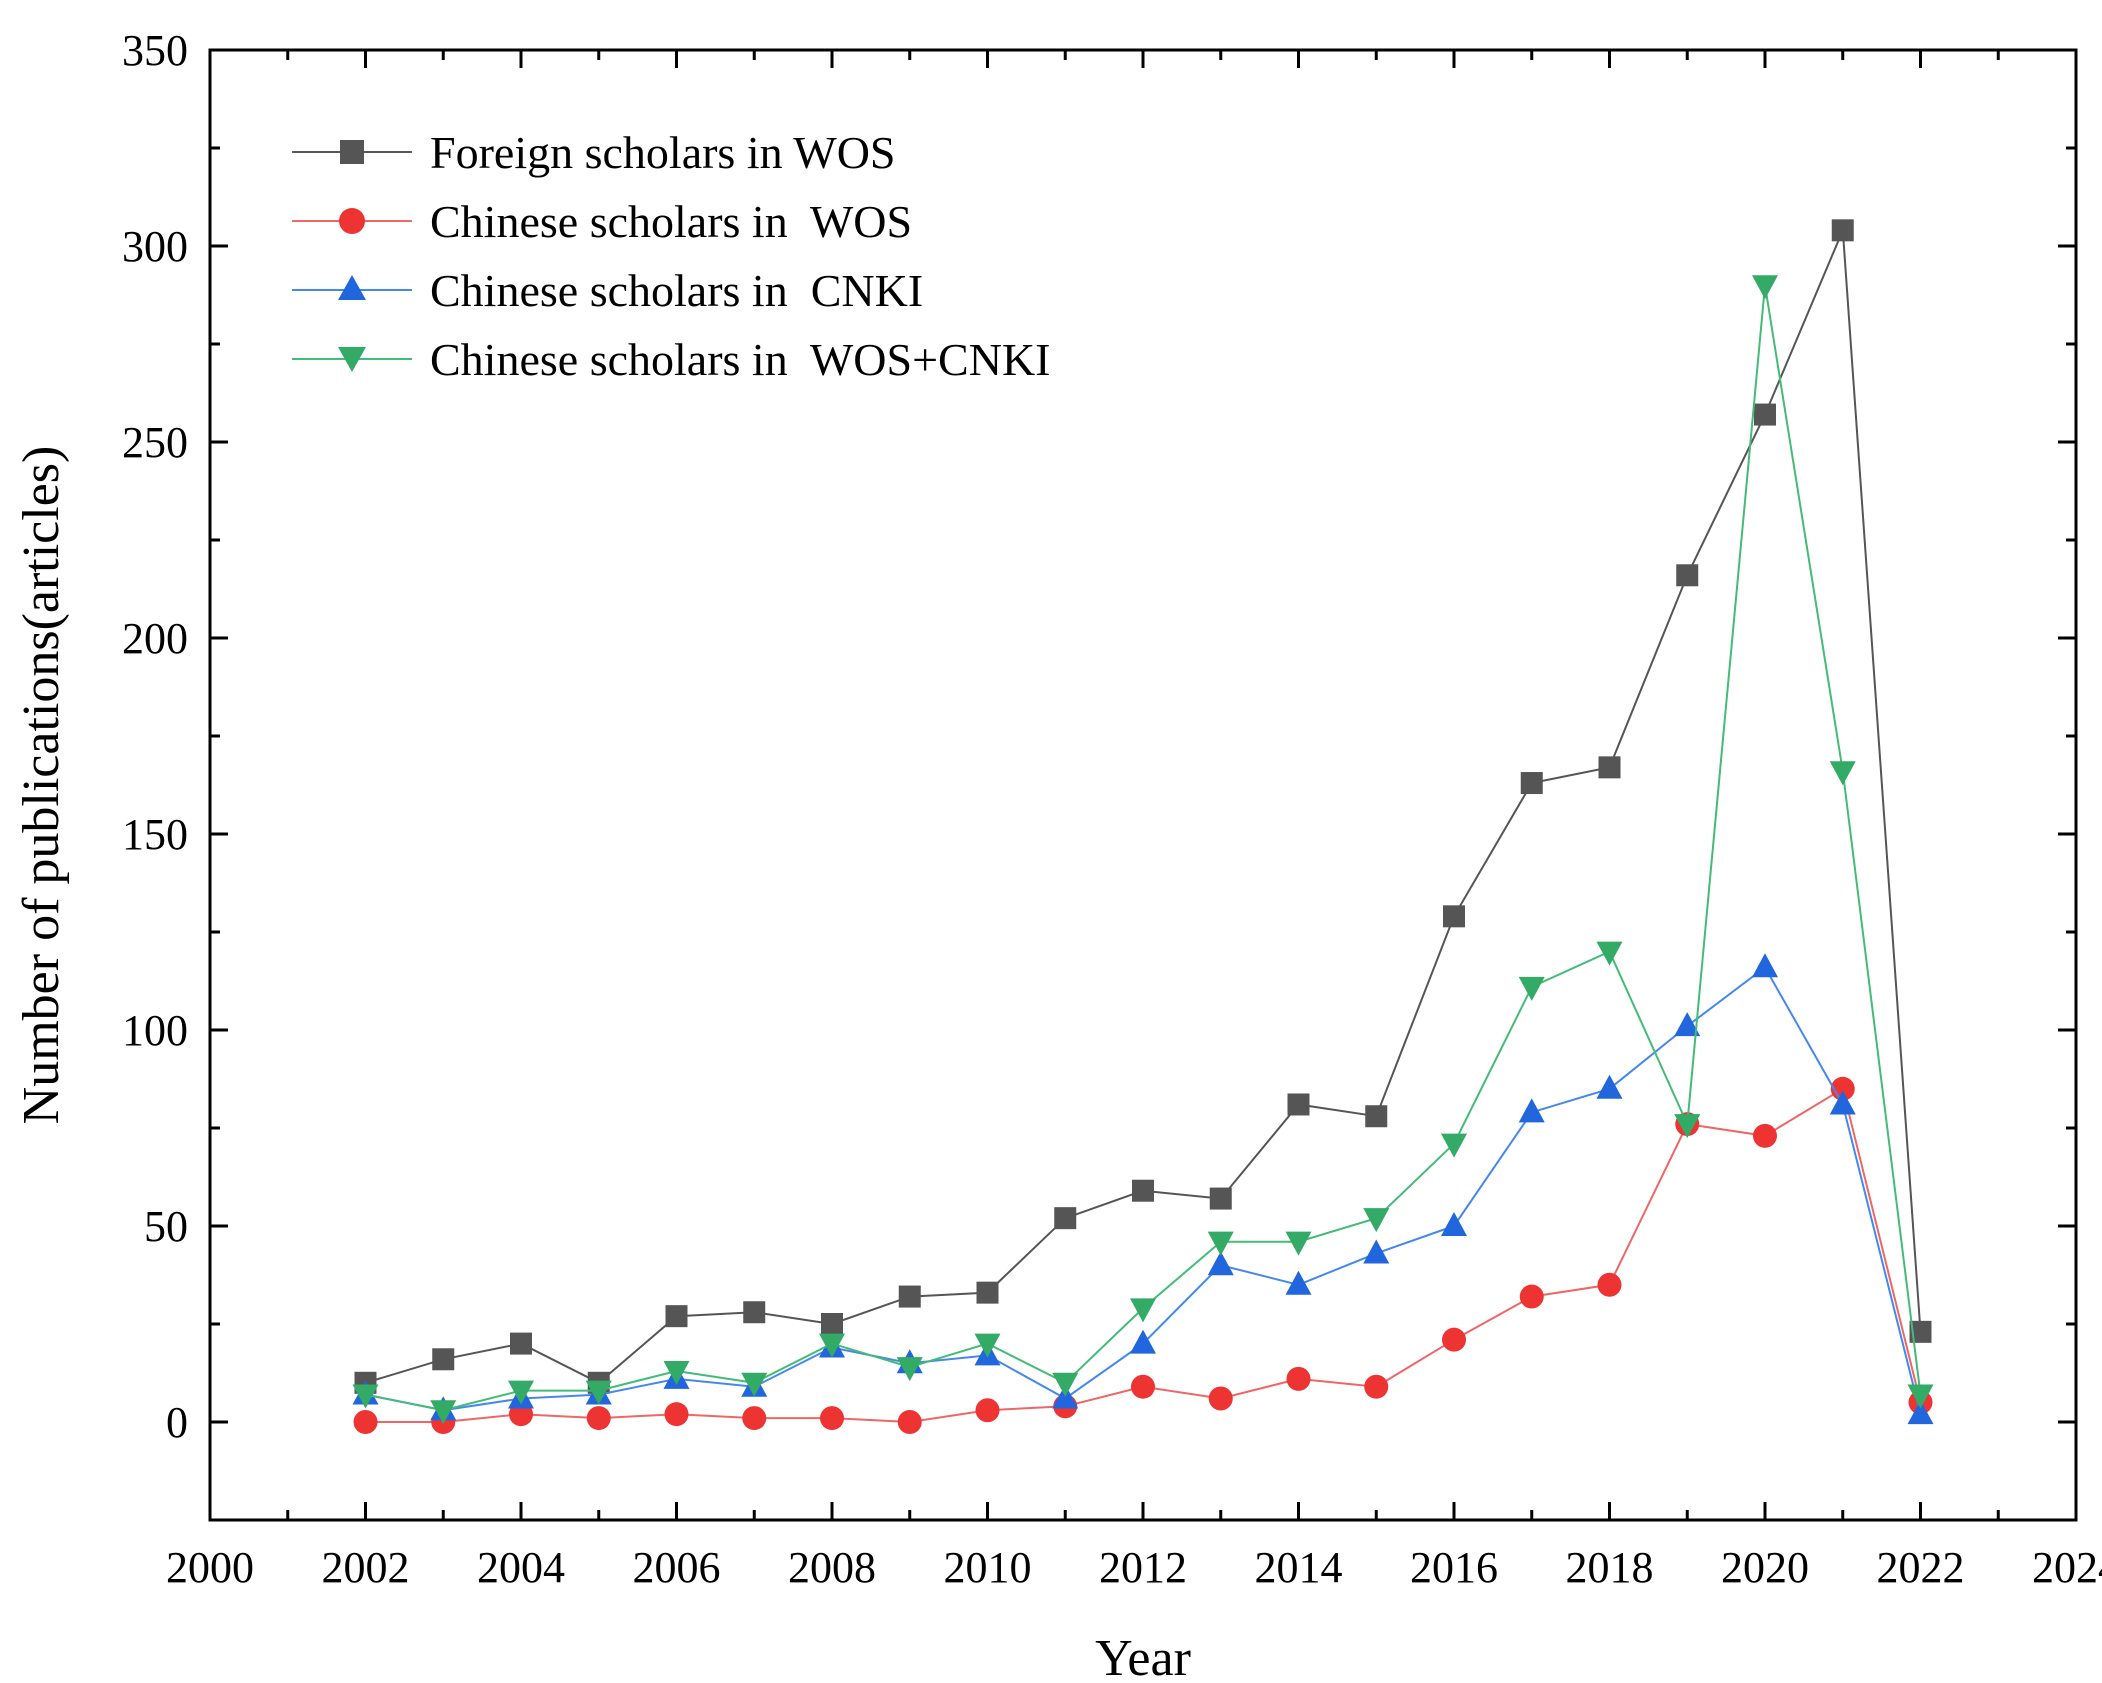 This screenshot has height=1683, width=2102. What do you see at coordinates (155, 638) in the screenshot?
I see `y-tick-label: 200` at bounding box center [155, 638].